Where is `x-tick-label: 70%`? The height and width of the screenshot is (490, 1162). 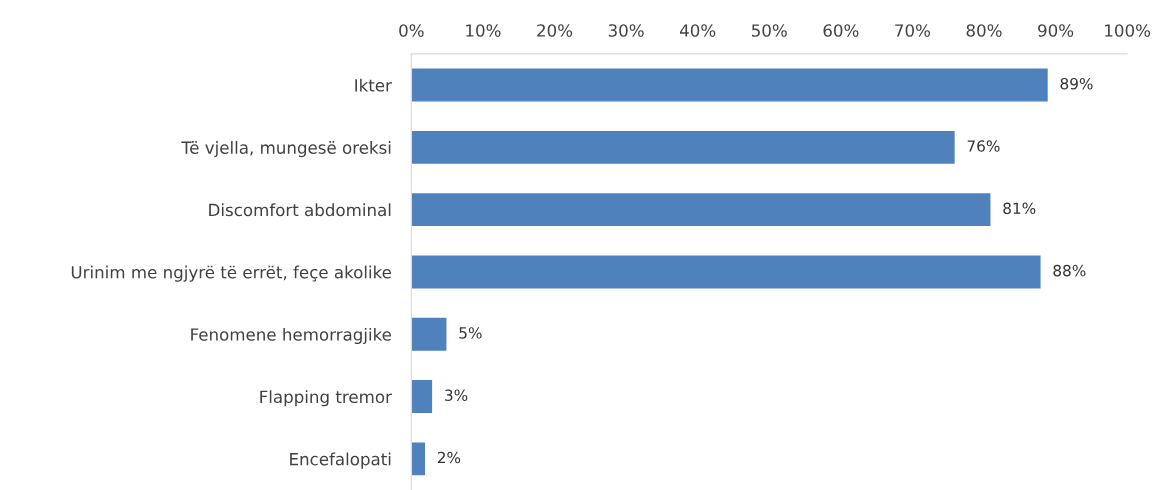 x-tick-label: 70% is located at coordinates (912, 30).